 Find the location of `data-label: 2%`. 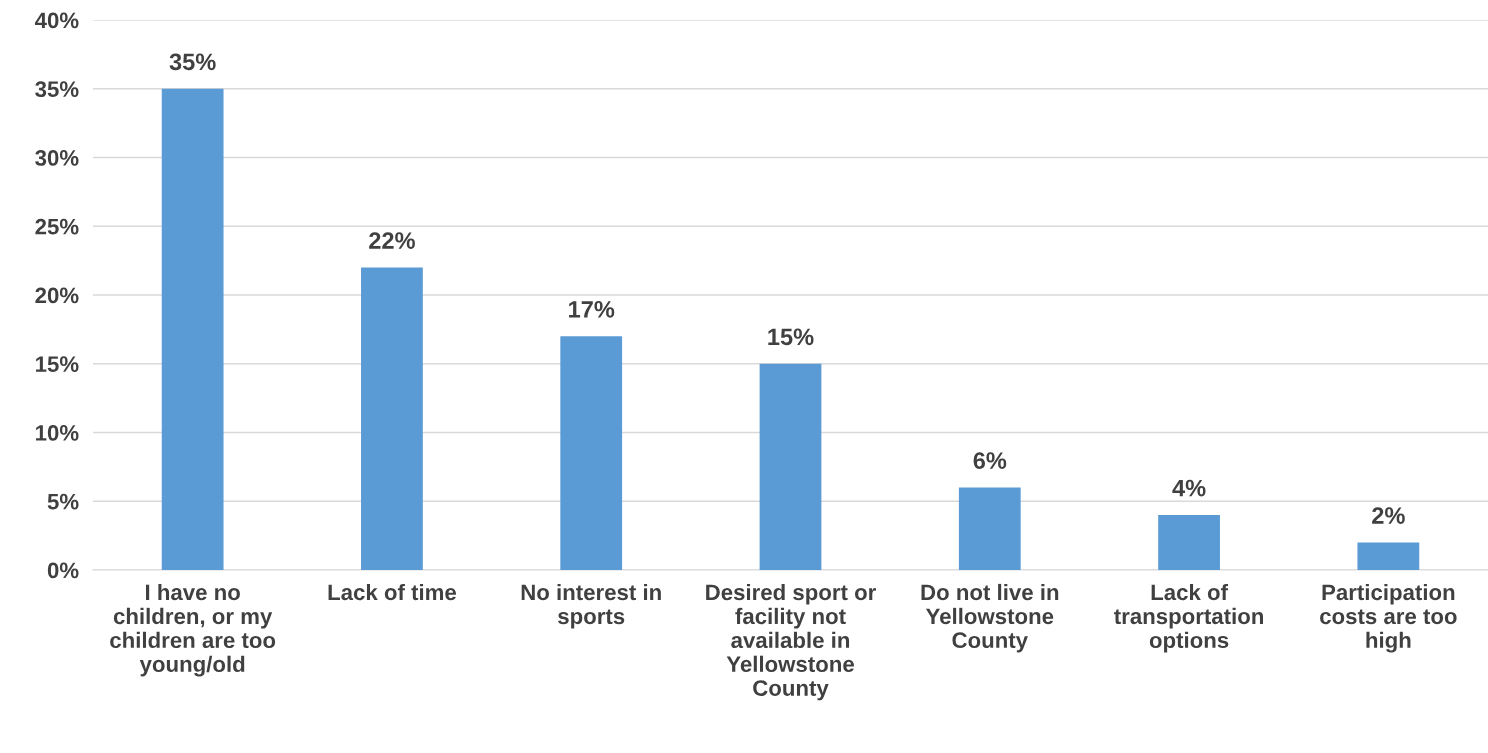

data-label: 2% is located at coordinates (1388, 515).